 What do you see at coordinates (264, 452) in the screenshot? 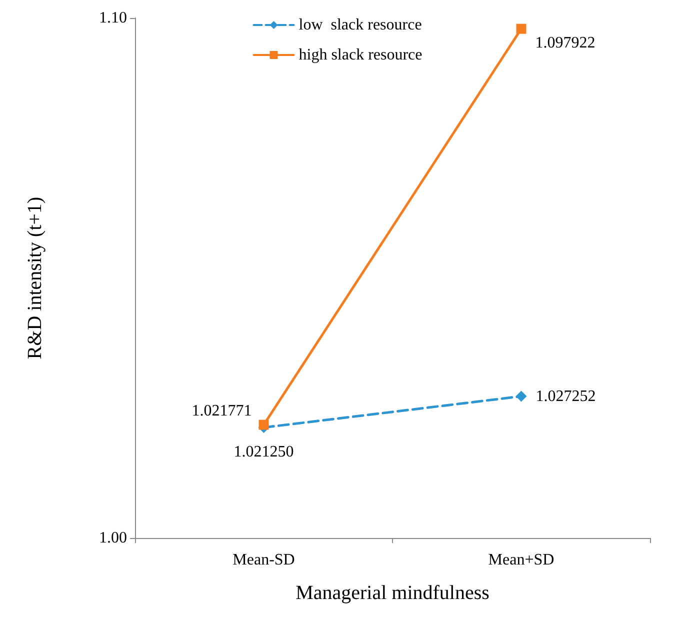
I see `data-label: 1.021250` at bounding box center [264, 452].